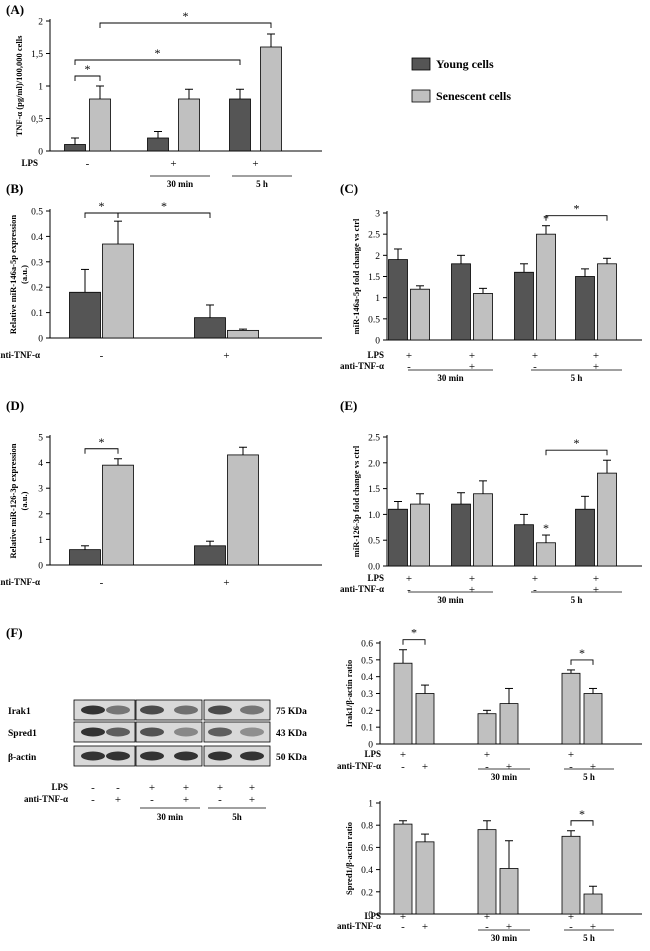 This screenshot has width=650, height=951. What do you see at coordinates (577, 378) in the screenshot?
I see `group-label: 5 h` at bounding box center [577, 378].